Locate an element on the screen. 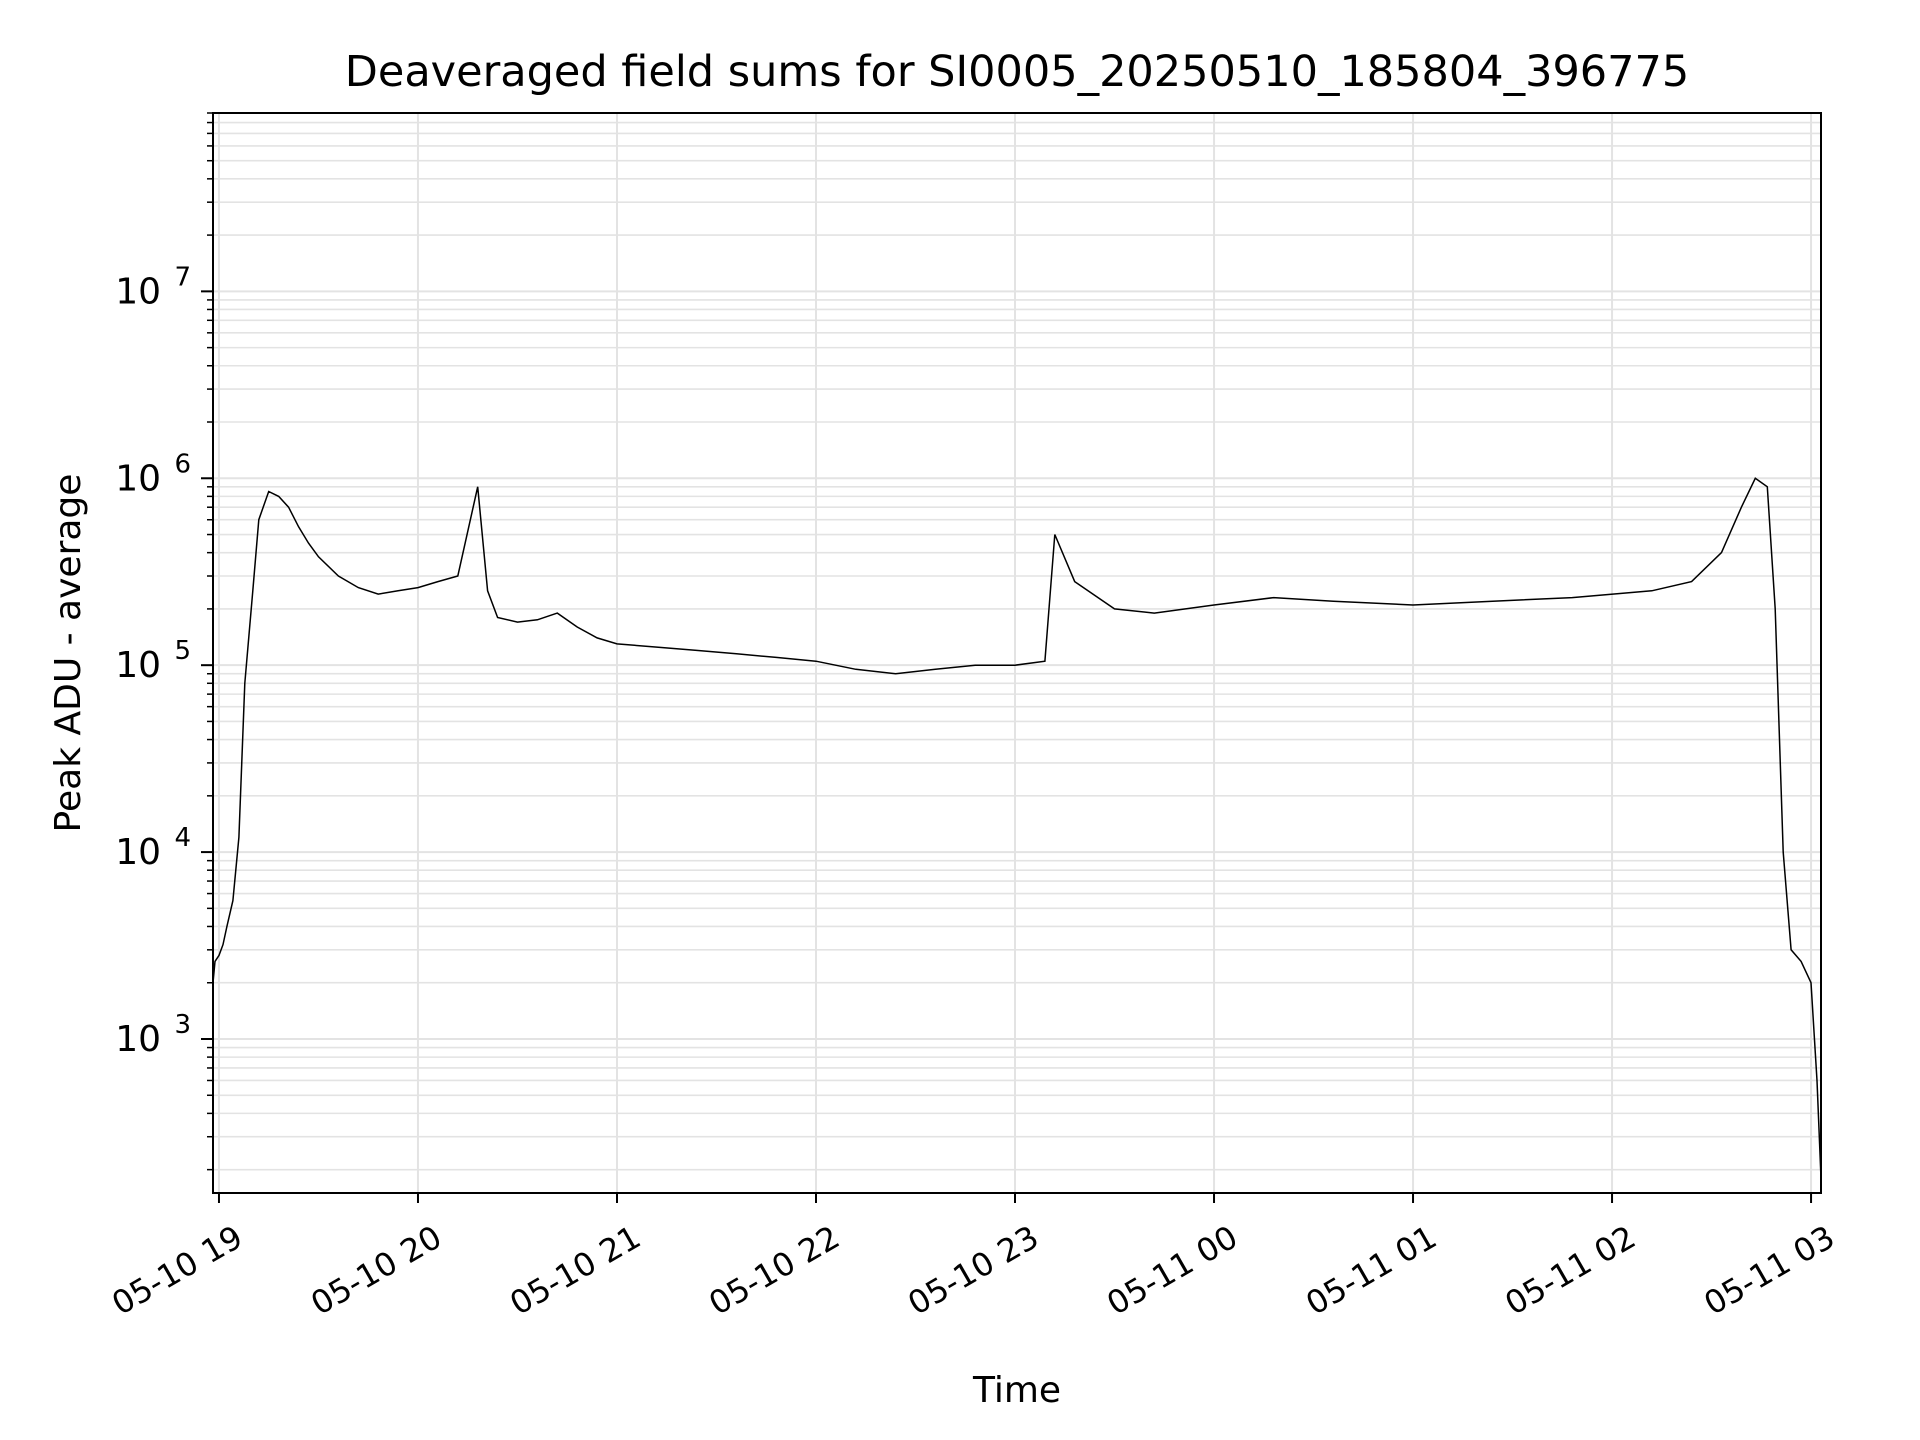 This screenshot has height=1440, width=1920. y-tick-exponent: 3 is located at coordinates (182, 1025).